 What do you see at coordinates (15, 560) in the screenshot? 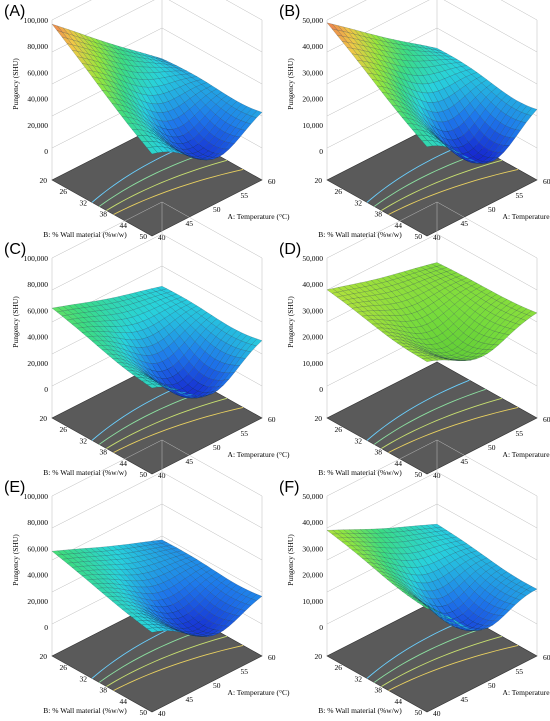
I see `z-axis-label: Pungency (SHU)` at bounding box center [15, 560].